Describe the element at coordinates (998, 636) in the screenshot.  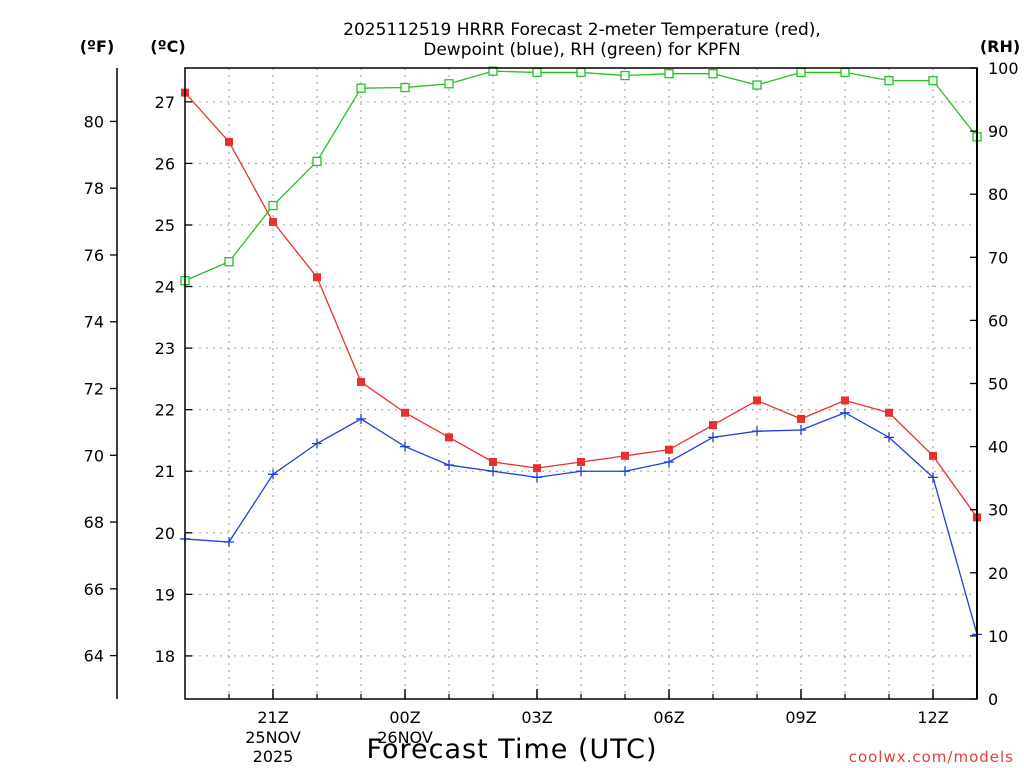
I see `rh-tick-label: 10` at that location.